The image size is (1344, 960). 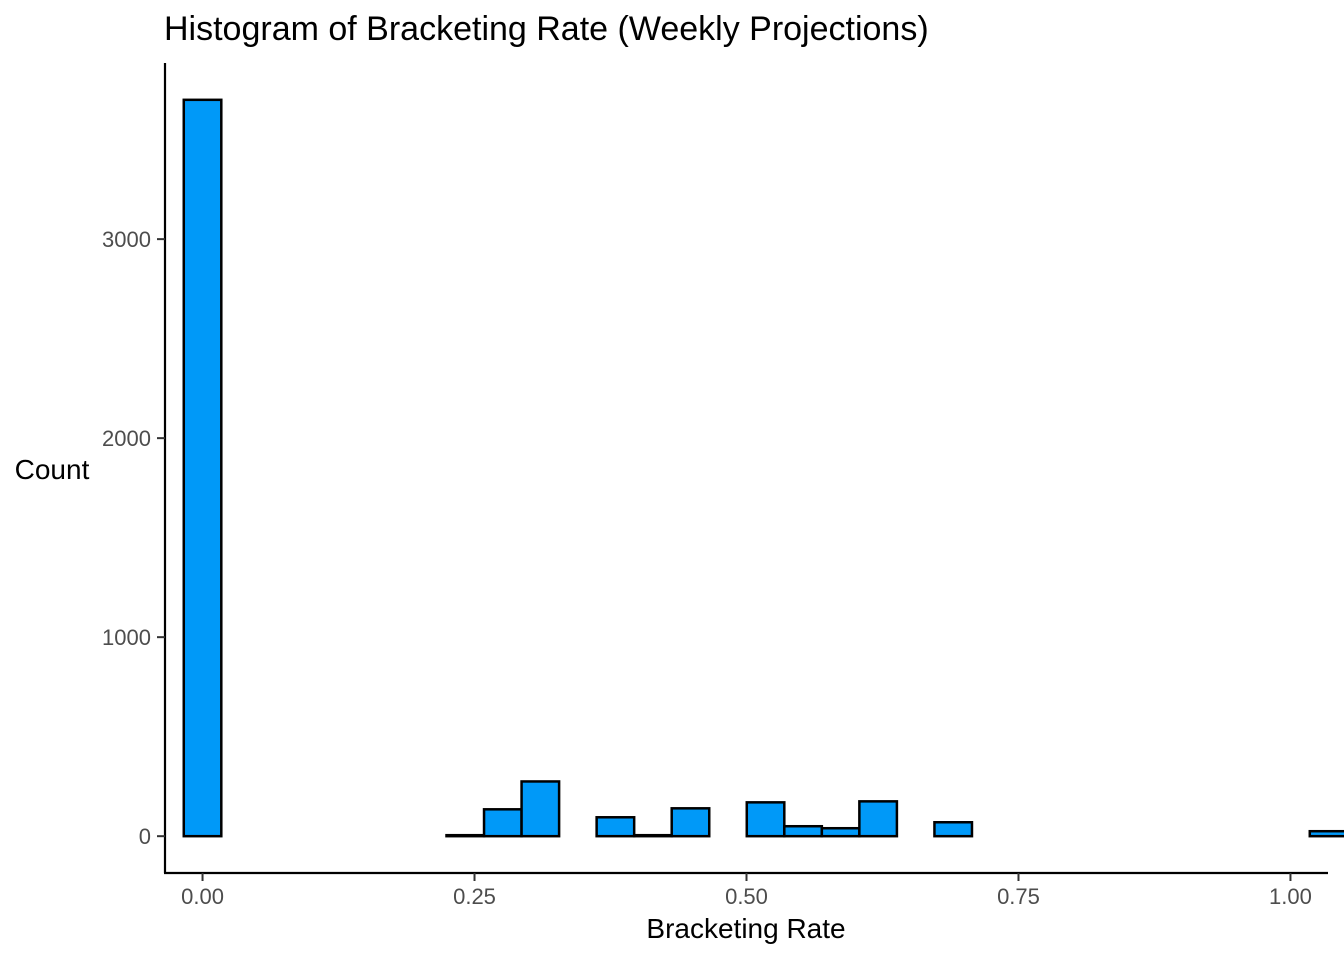 What do you see at coordinates (52, 469) in the screenshot?
I see `y-axis-title: Count` at bounding box center [52, 469].